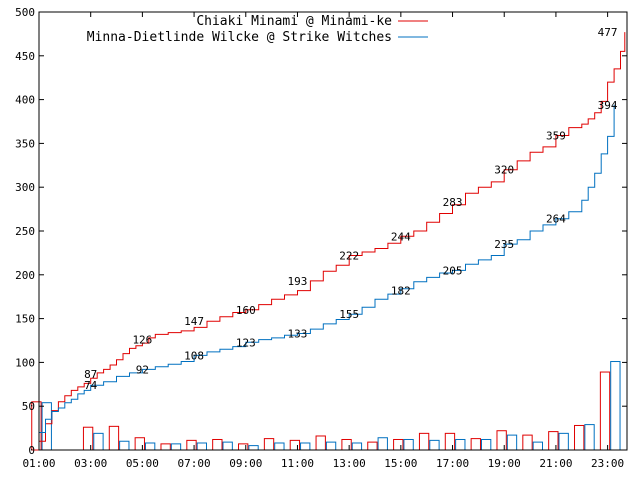  What do you see at coordinates (91, 385) in the screenshot?
I see `data-label: 74` at bounding box center [91, 385].